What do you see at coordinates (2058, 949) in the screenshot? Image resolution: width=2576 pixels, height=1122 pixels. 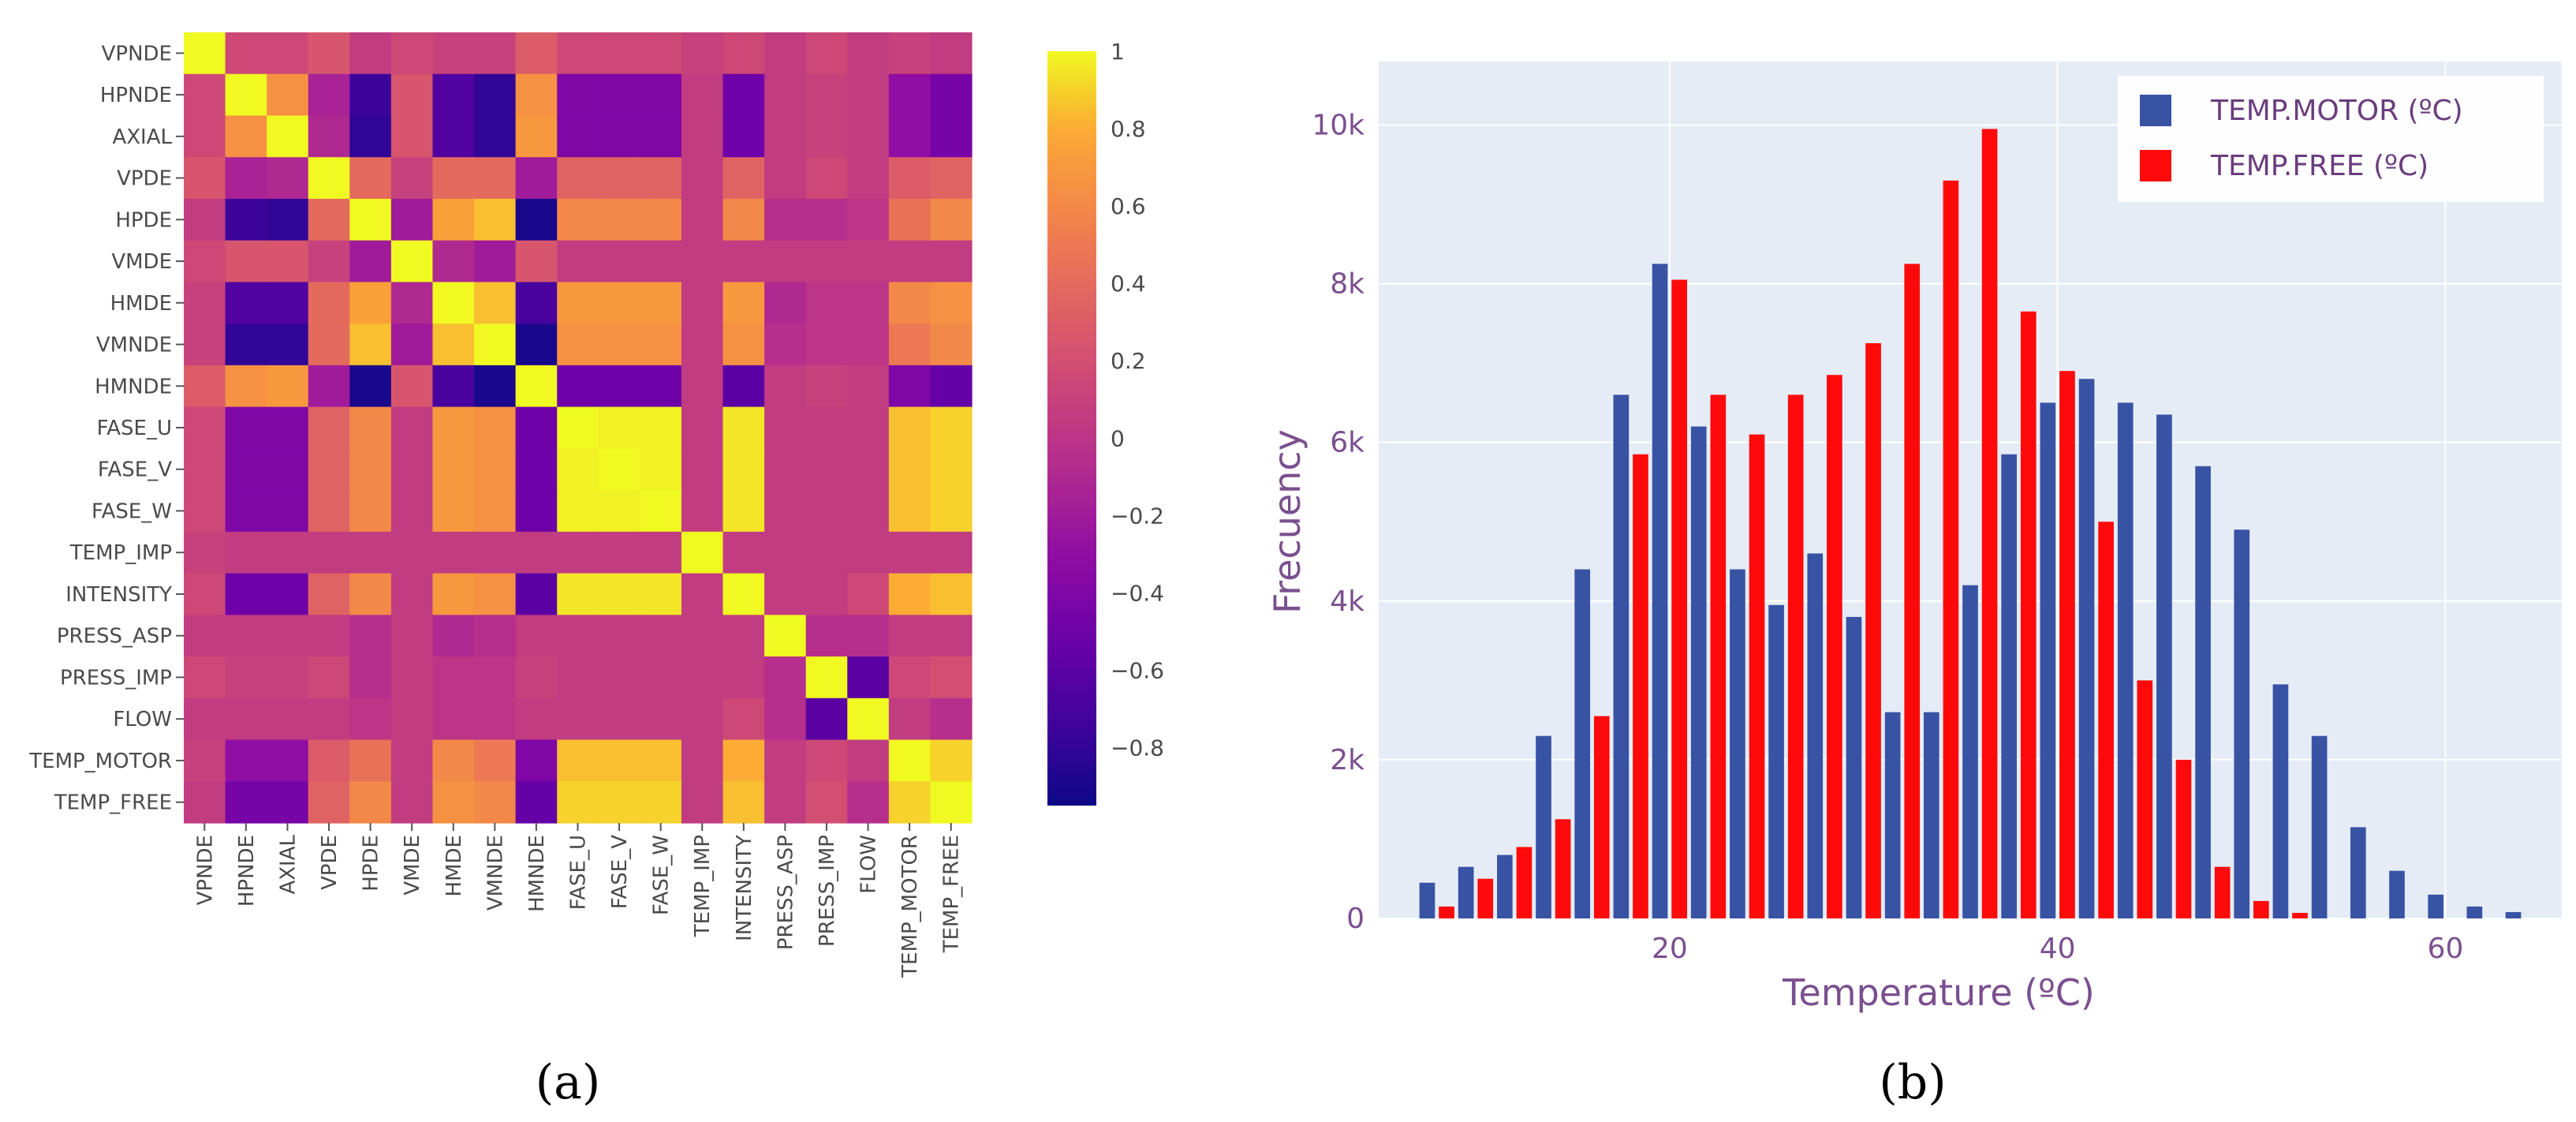 I see `x-tick-label: 40` at bounding box center [2058, 949].